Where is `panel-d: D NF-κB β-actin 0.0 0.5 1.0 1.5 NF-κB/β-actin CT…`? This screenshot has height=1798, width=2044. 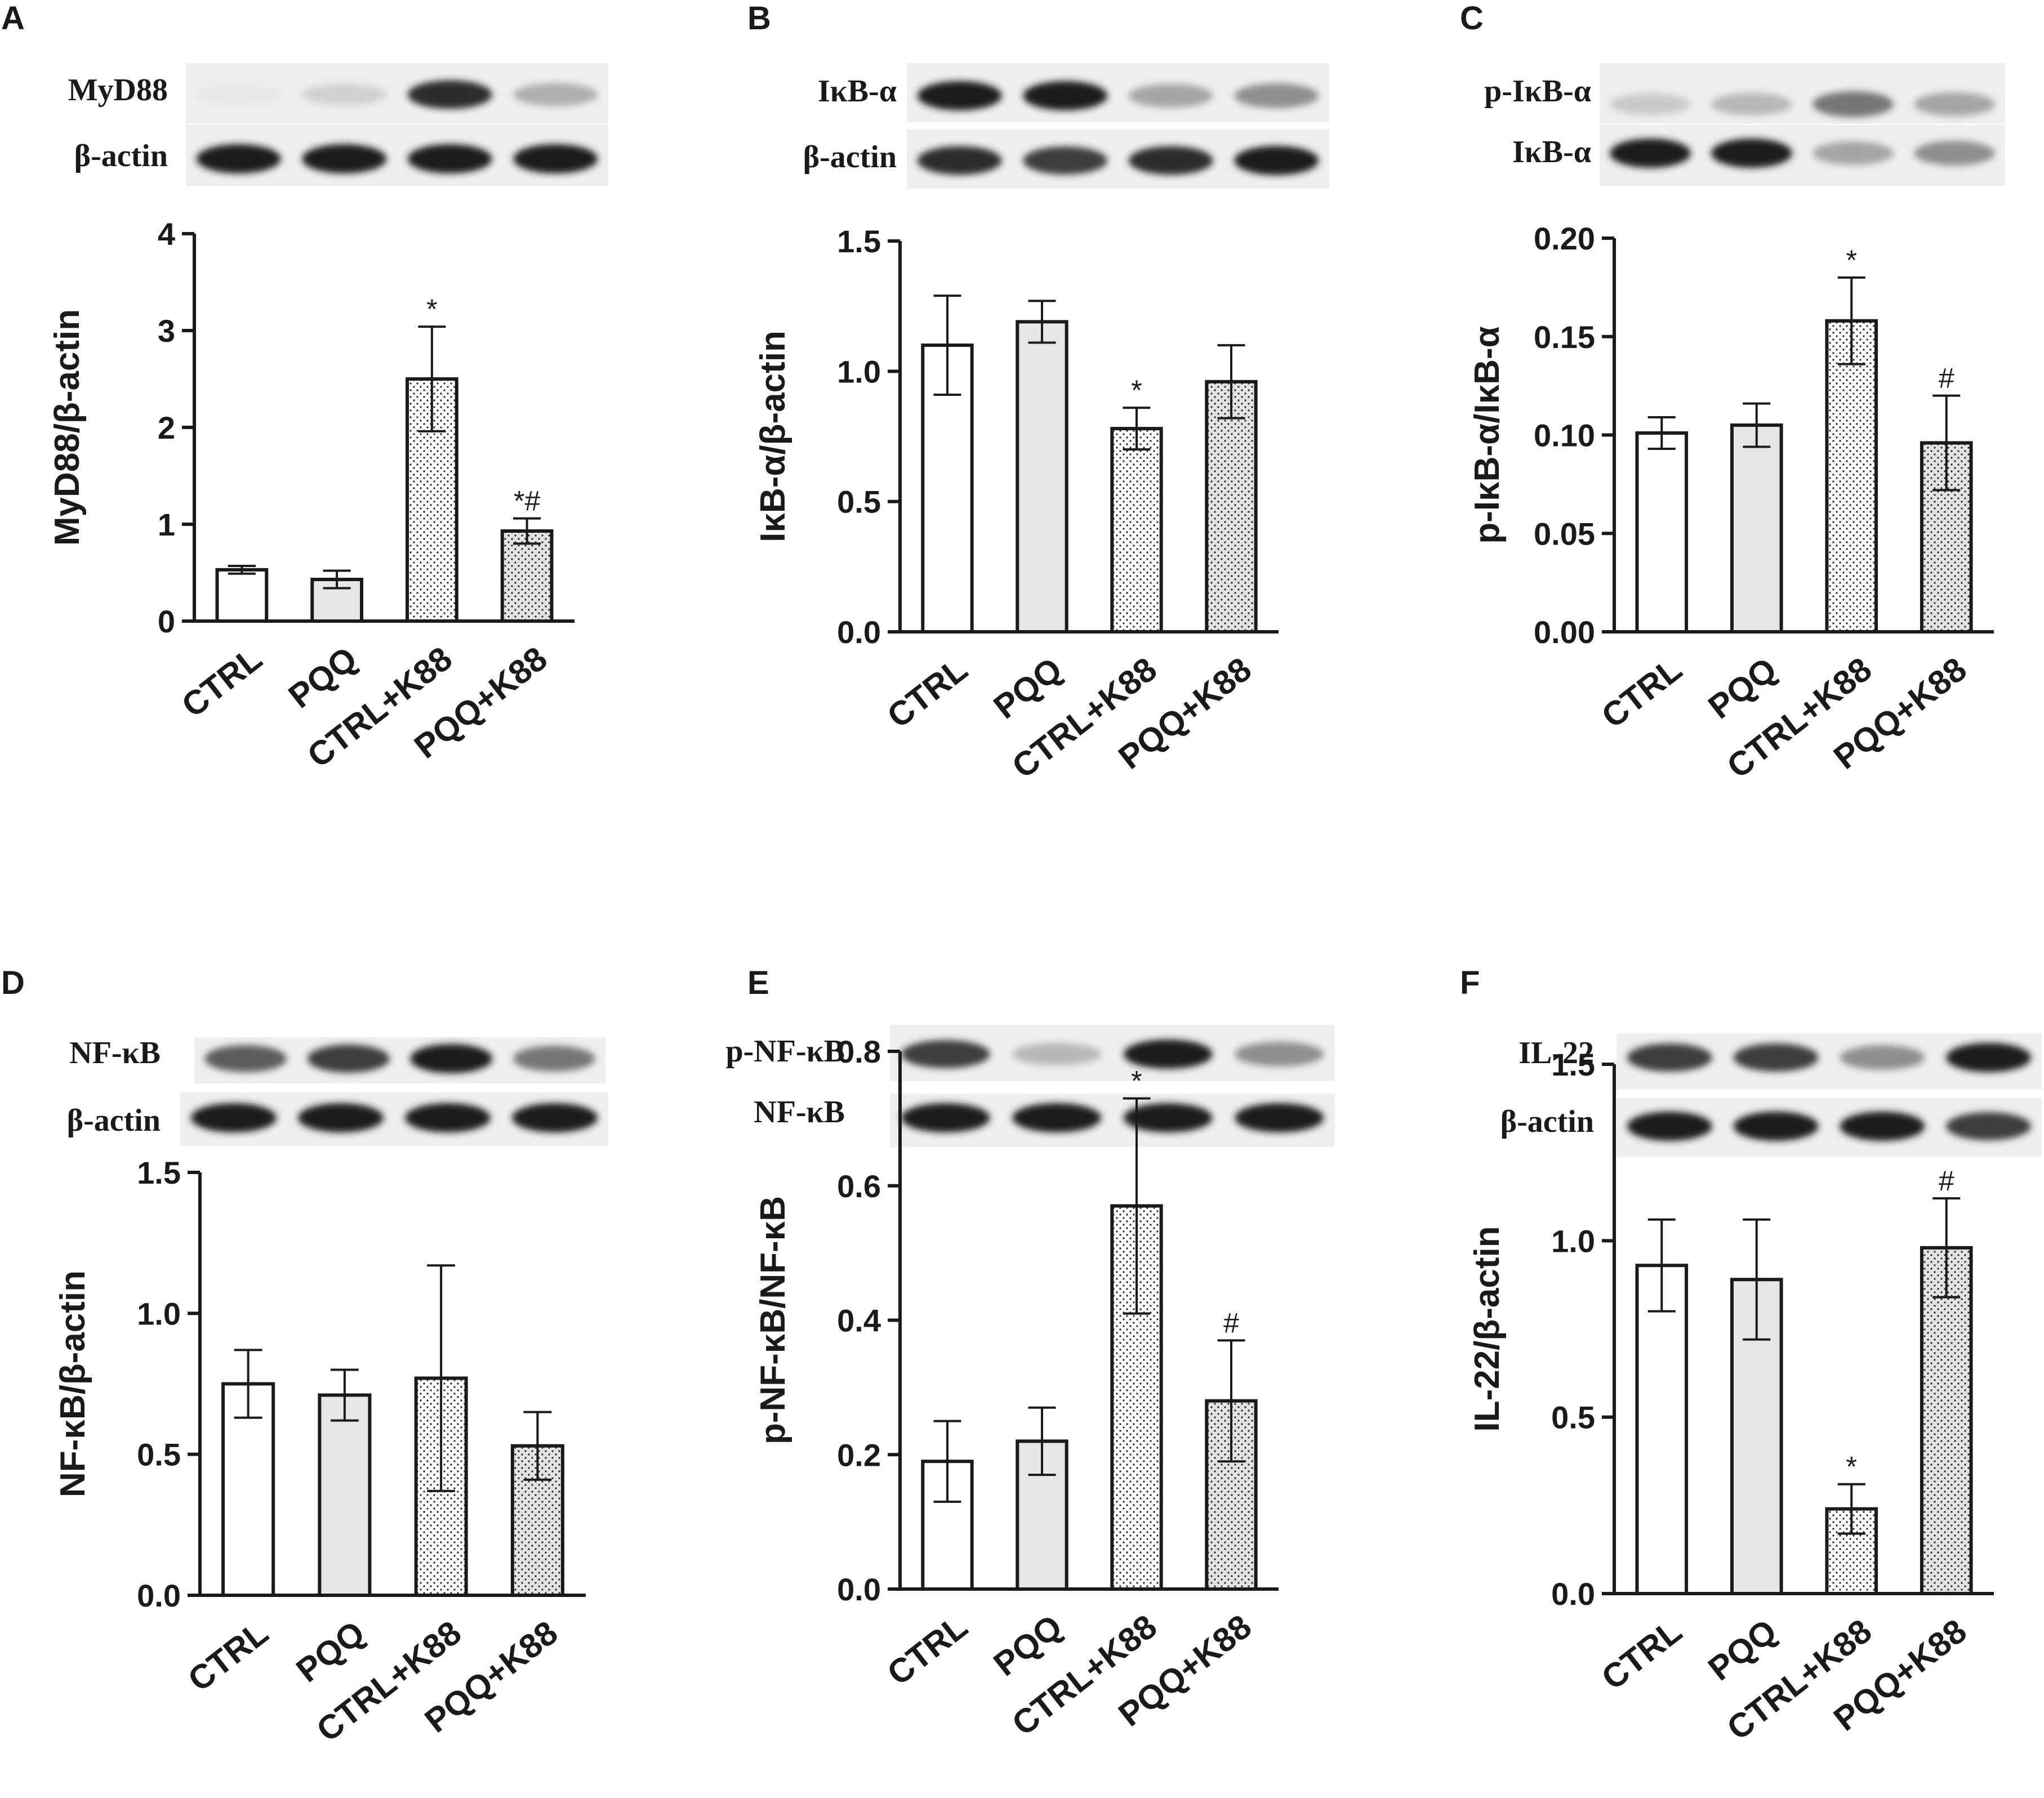
panel-d: D NF-κB β-actin 0.0 0.5 1.0 1.5 NF-κB/β-actin CT… is located at coordinates (304, 1357).